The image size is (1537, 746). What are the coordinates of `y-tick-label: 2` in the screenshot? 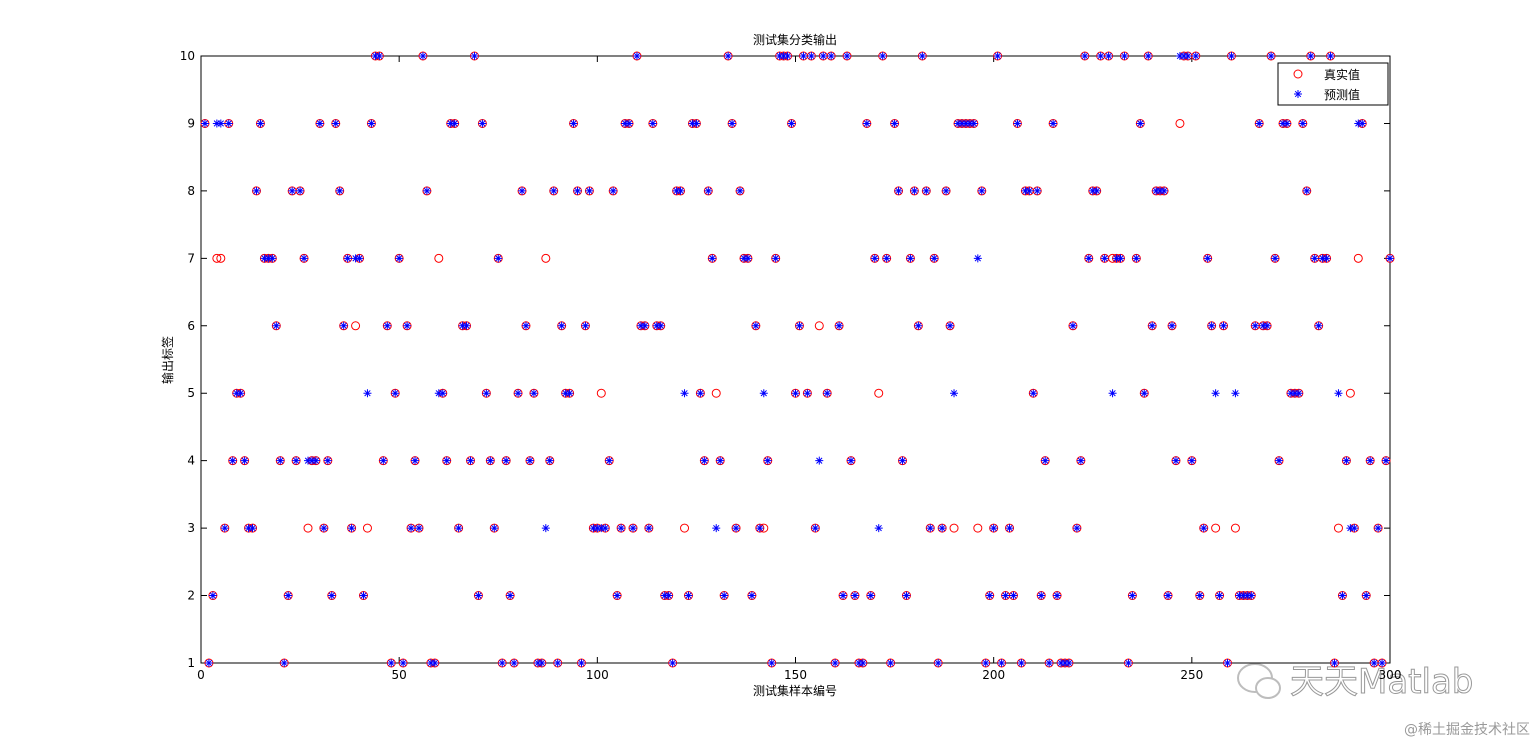 It's located at (191, 596).